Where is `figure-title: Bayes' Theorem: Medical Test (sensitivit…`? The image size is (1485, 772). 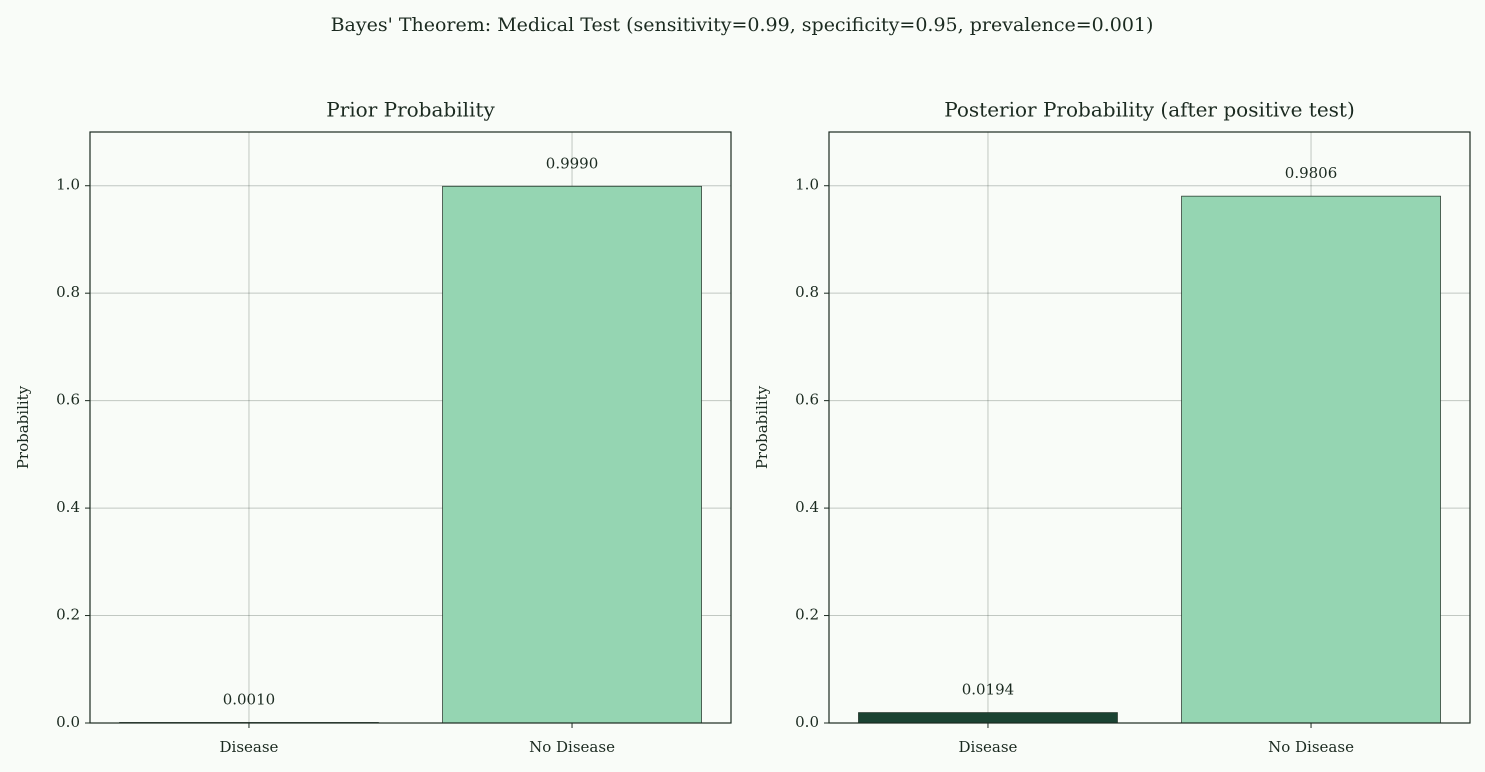 figure-title: Bayes' Theorem: Medical Test (sensitivit… is located at coordinates (742, 25).